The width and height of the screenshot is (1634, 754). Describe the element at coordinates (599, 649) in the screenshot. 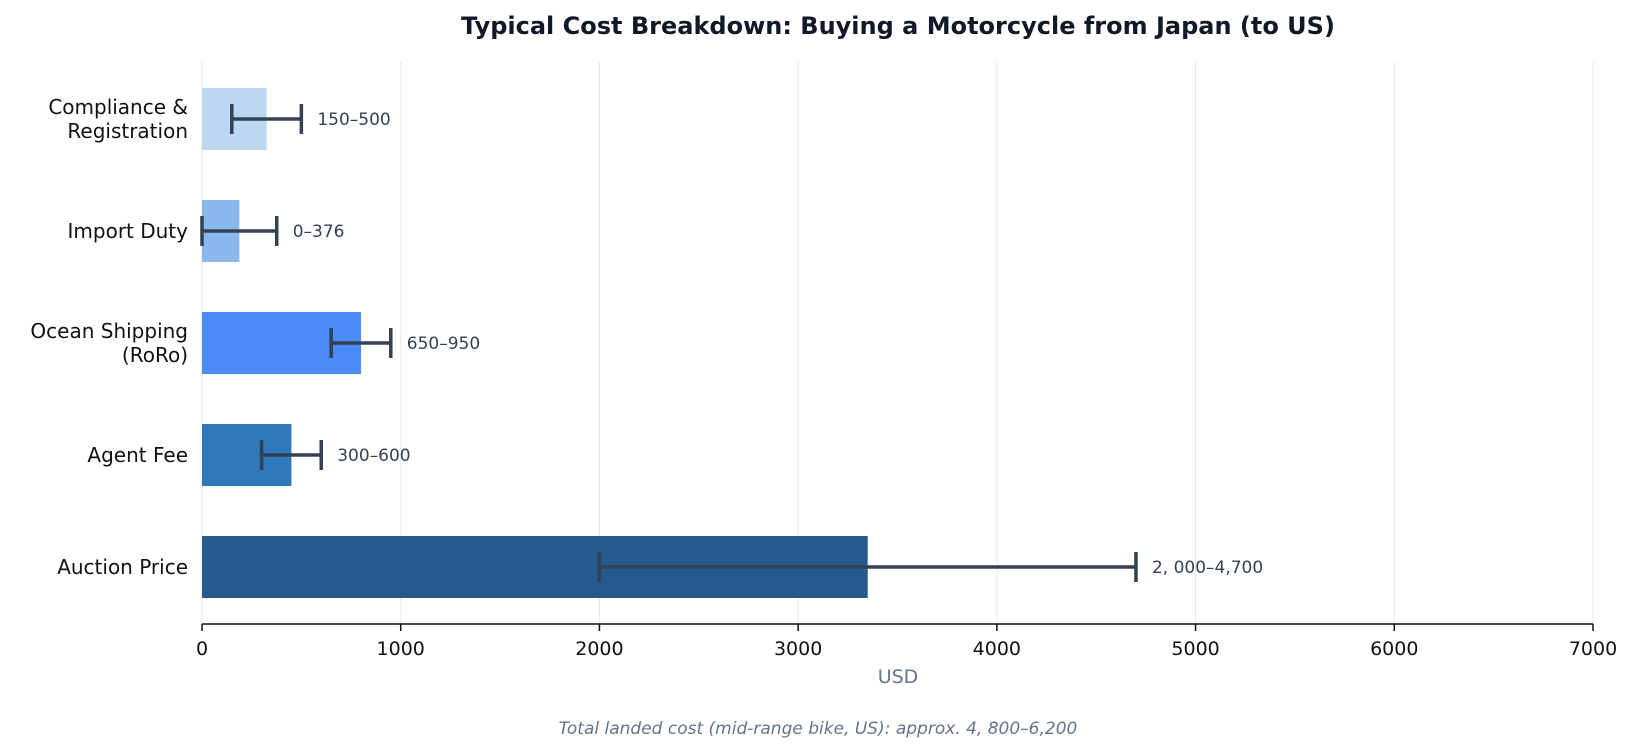

I see `x-tick-label: 2000` at that location.